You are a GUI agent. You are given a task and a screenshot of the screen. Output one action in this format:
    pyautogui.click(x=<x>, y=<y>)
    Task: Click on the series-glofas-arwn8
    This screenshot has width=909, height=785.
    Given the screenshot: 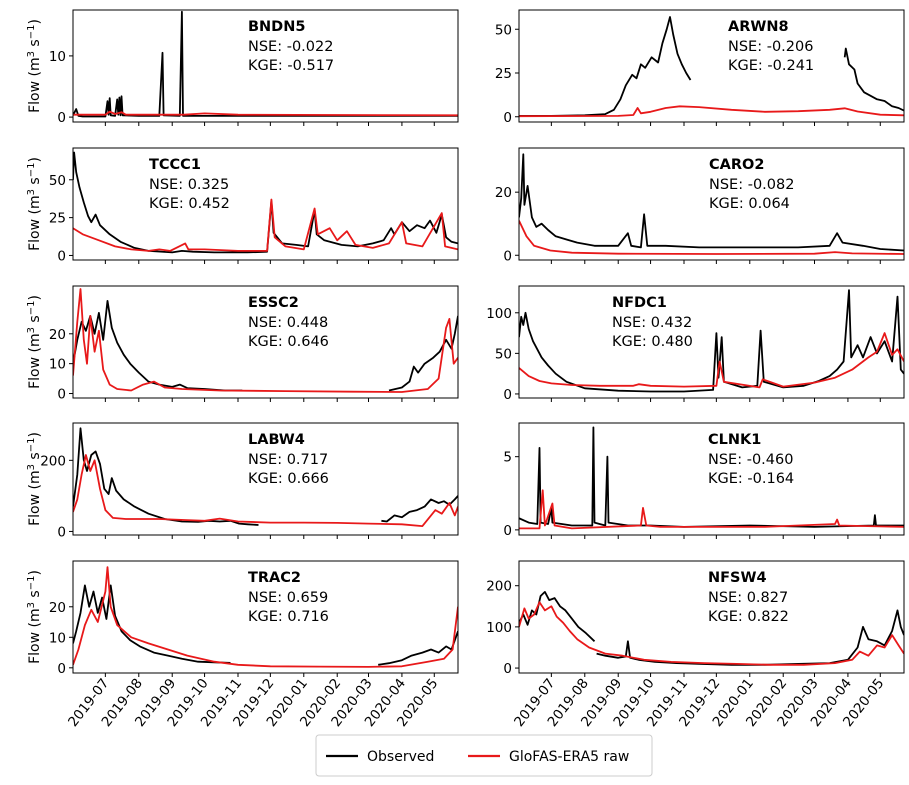 What is the action you would take?
    pyautogui.click(x=711, y=111)
    